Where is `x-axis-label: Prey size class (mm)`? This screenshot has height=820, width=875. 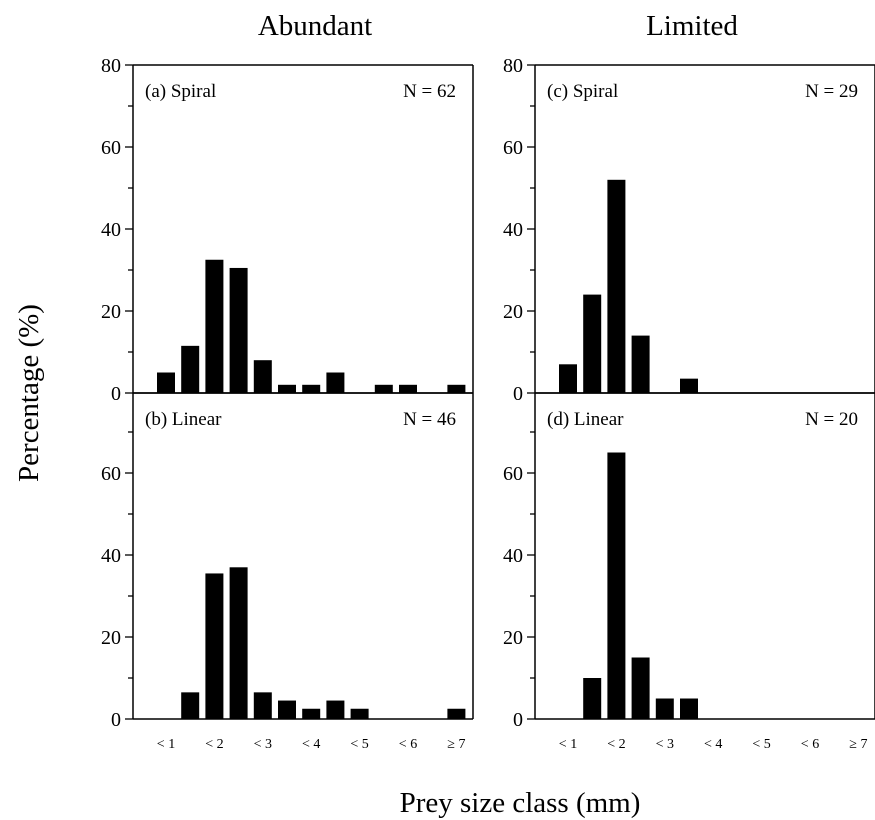
x-axis-label: Prey size class (mm) is located at coordinates (520, 803).